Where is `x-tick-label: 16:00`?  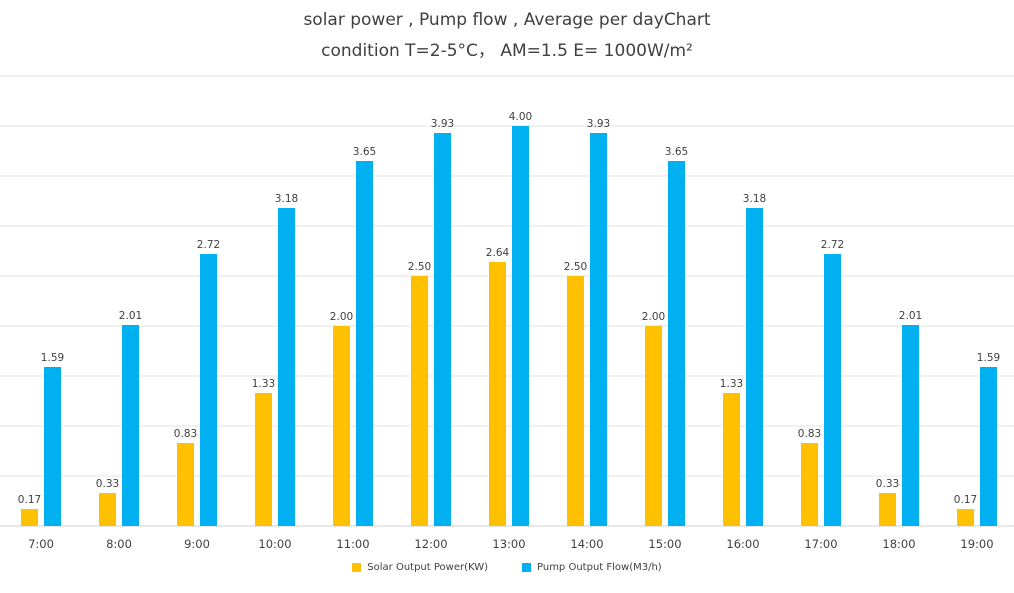 x-tick-label: 16:00 is located at coordinates (742, 544).